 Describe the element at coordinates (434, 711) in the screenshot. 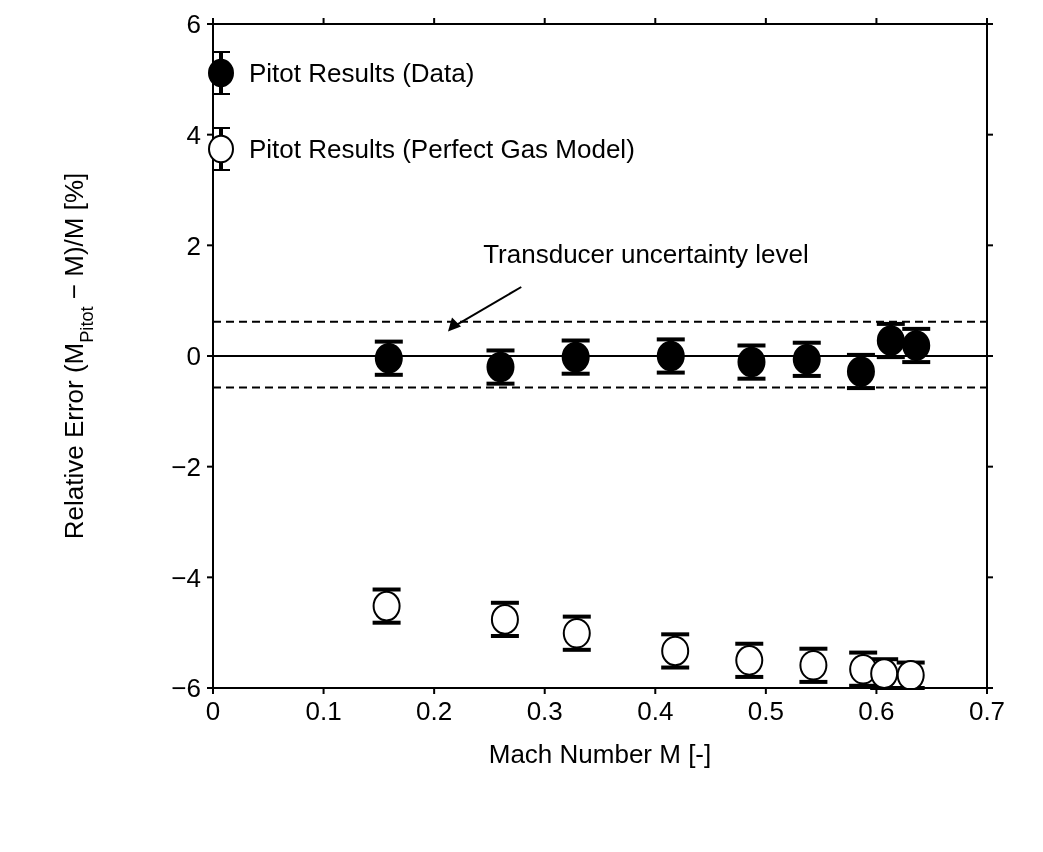

I see `x-tick-label: 0.2` at that location.